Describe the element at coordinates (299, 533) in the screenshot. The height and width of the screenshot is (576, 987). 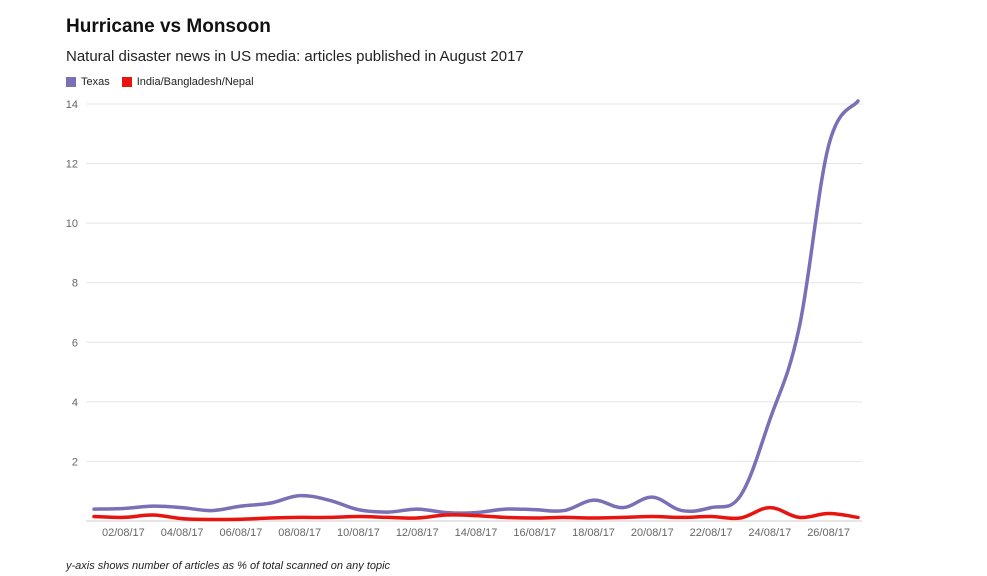
I see `x-tick-label: 08/08/17` at that location.